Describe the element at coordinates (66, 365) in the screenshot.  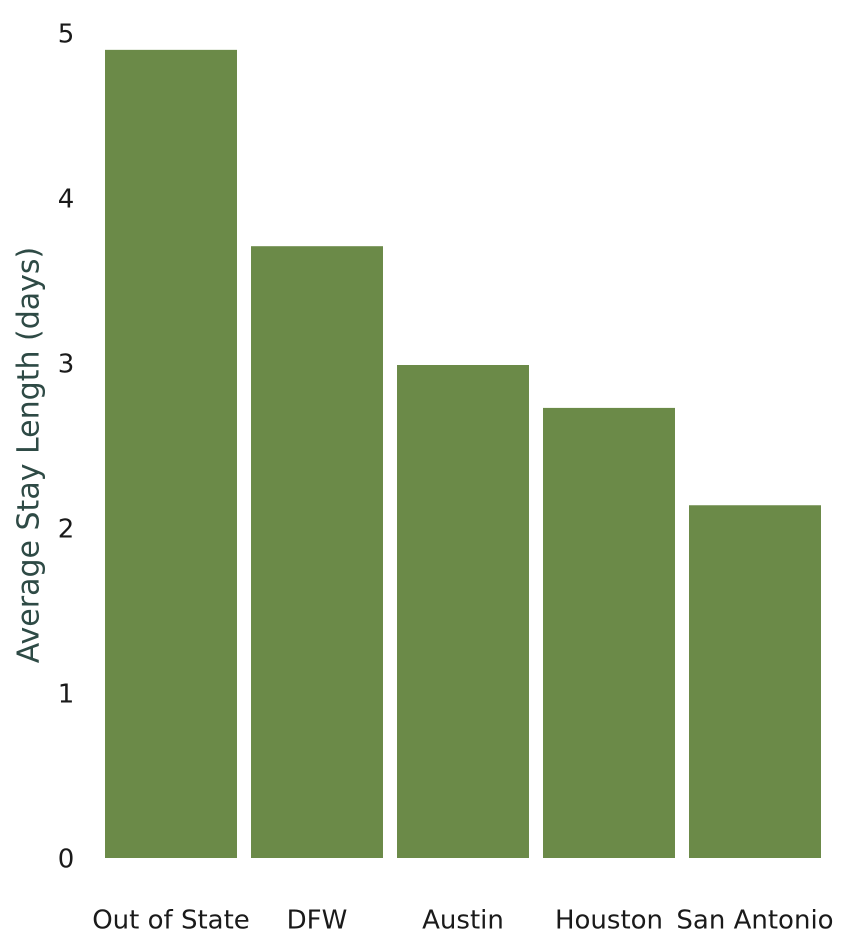
I see `y-tick-label: 3` at that location.